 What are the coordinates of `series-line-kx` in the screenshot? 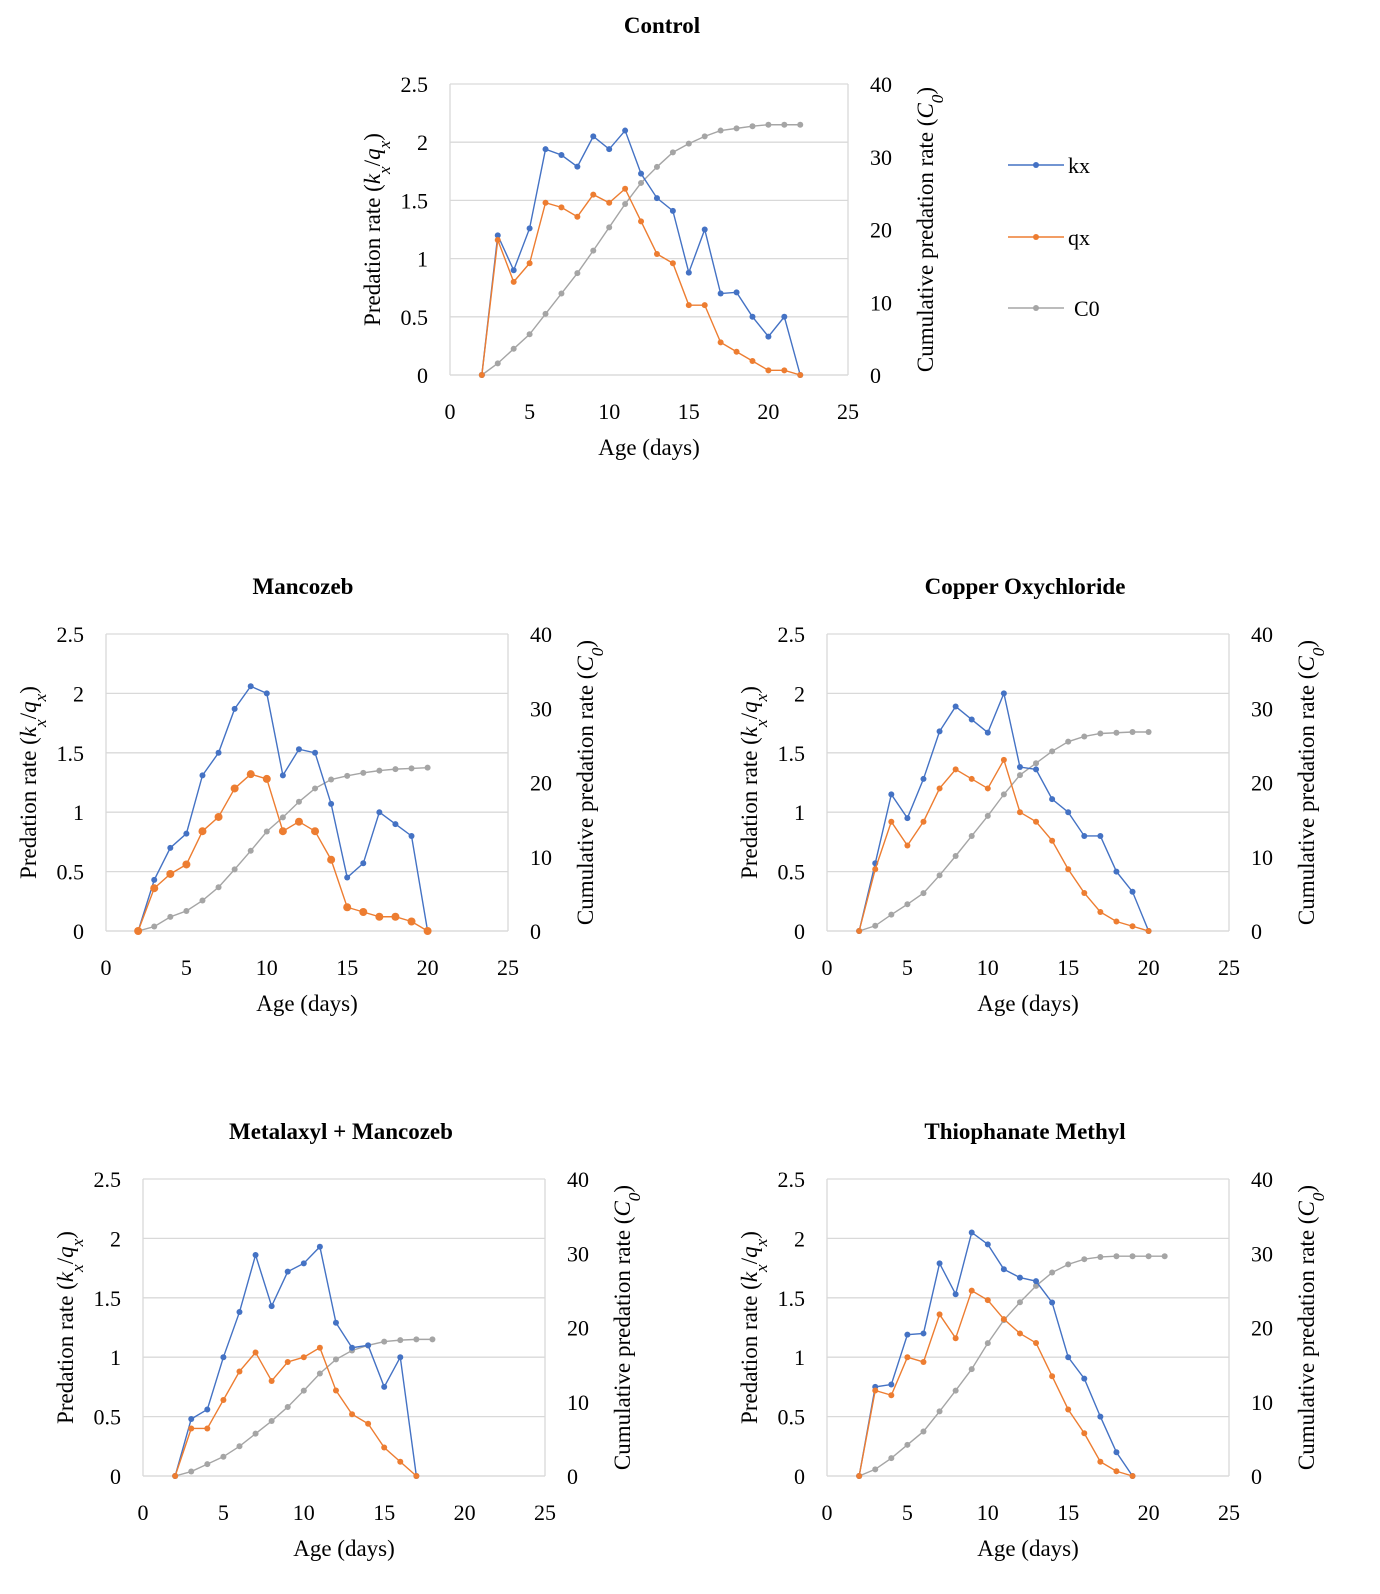 It's located at (296, 1361).